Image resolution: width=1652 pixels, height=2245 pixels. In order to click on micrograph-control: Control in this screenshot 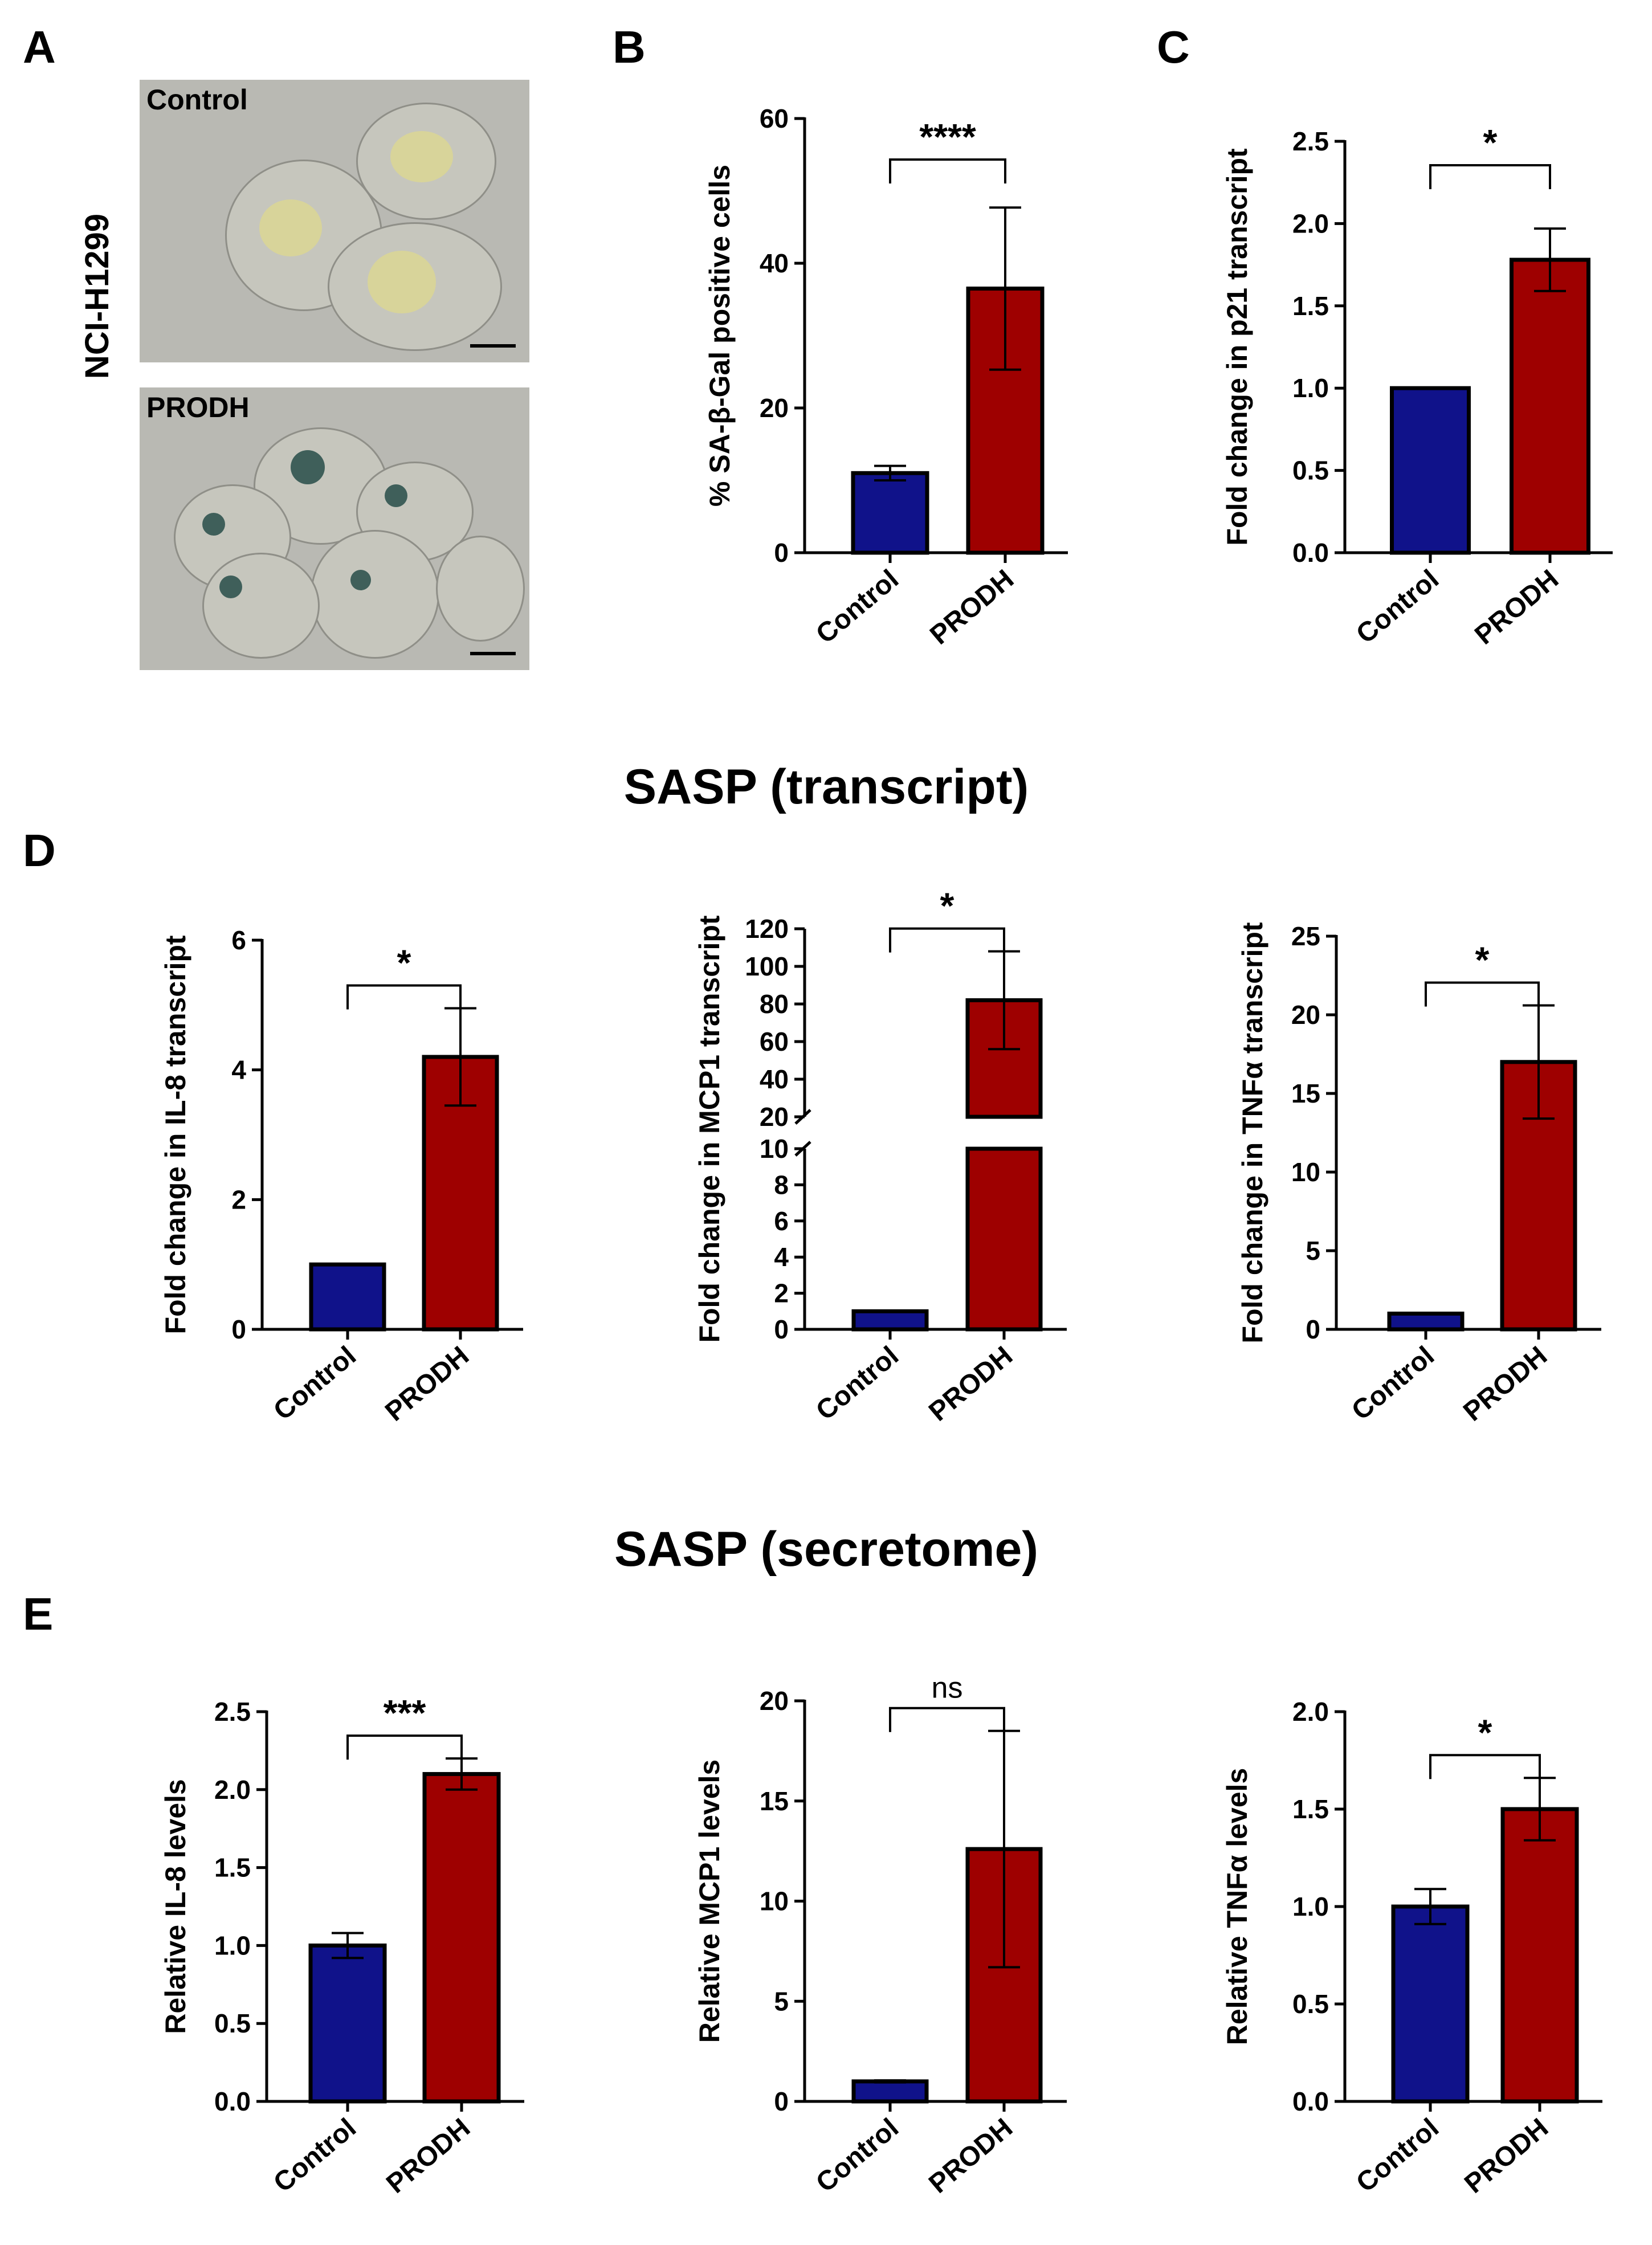, I will do `click(334, 221)`.